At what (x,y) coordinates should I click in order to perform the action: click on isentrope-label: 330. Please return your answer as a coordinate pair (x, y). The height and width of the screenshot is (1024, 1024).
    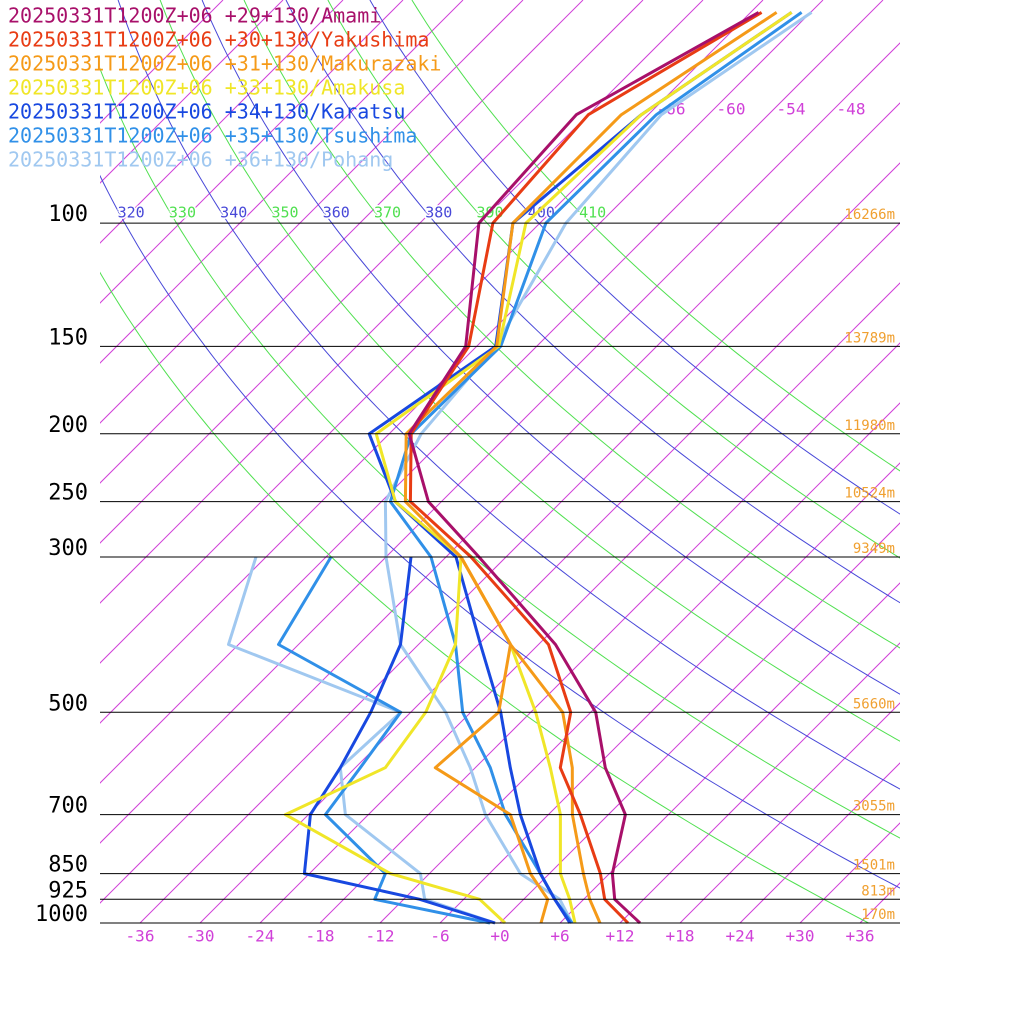
    Looking at the image, I should click on (182, 213).